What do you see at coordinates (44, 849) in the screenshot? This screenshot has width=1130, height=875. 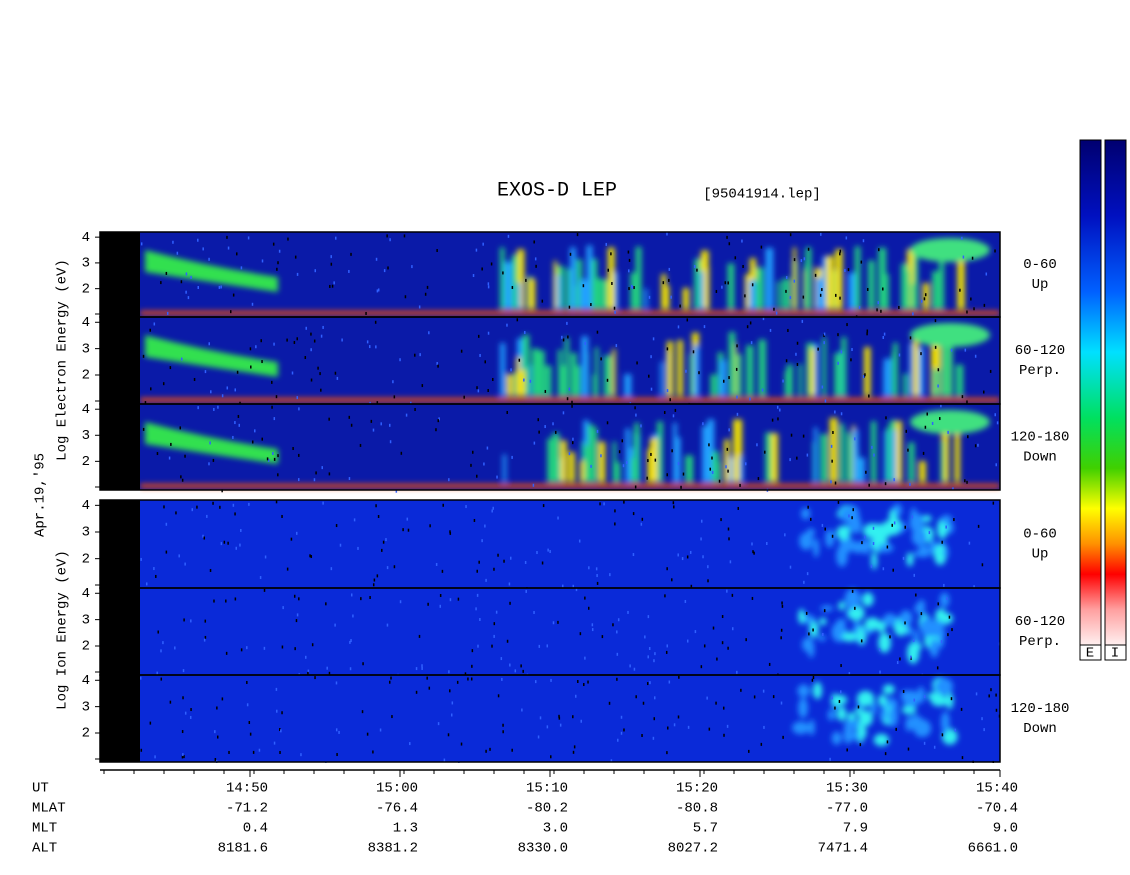 I see `row-name: ALT` at bounding box center [44, 849].